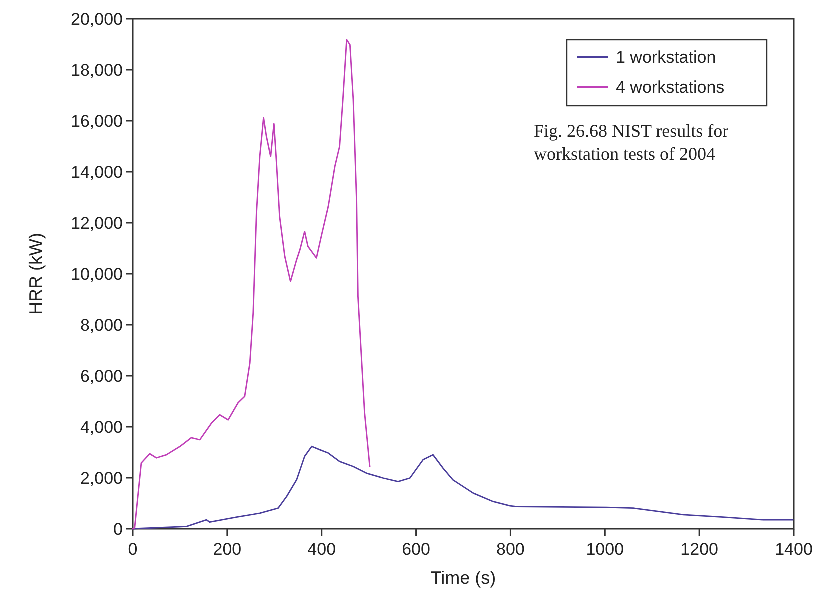  Describe the element at coordinates (101, 427) in the screenshot. I see `y-tick-label: 4,000` at that location.